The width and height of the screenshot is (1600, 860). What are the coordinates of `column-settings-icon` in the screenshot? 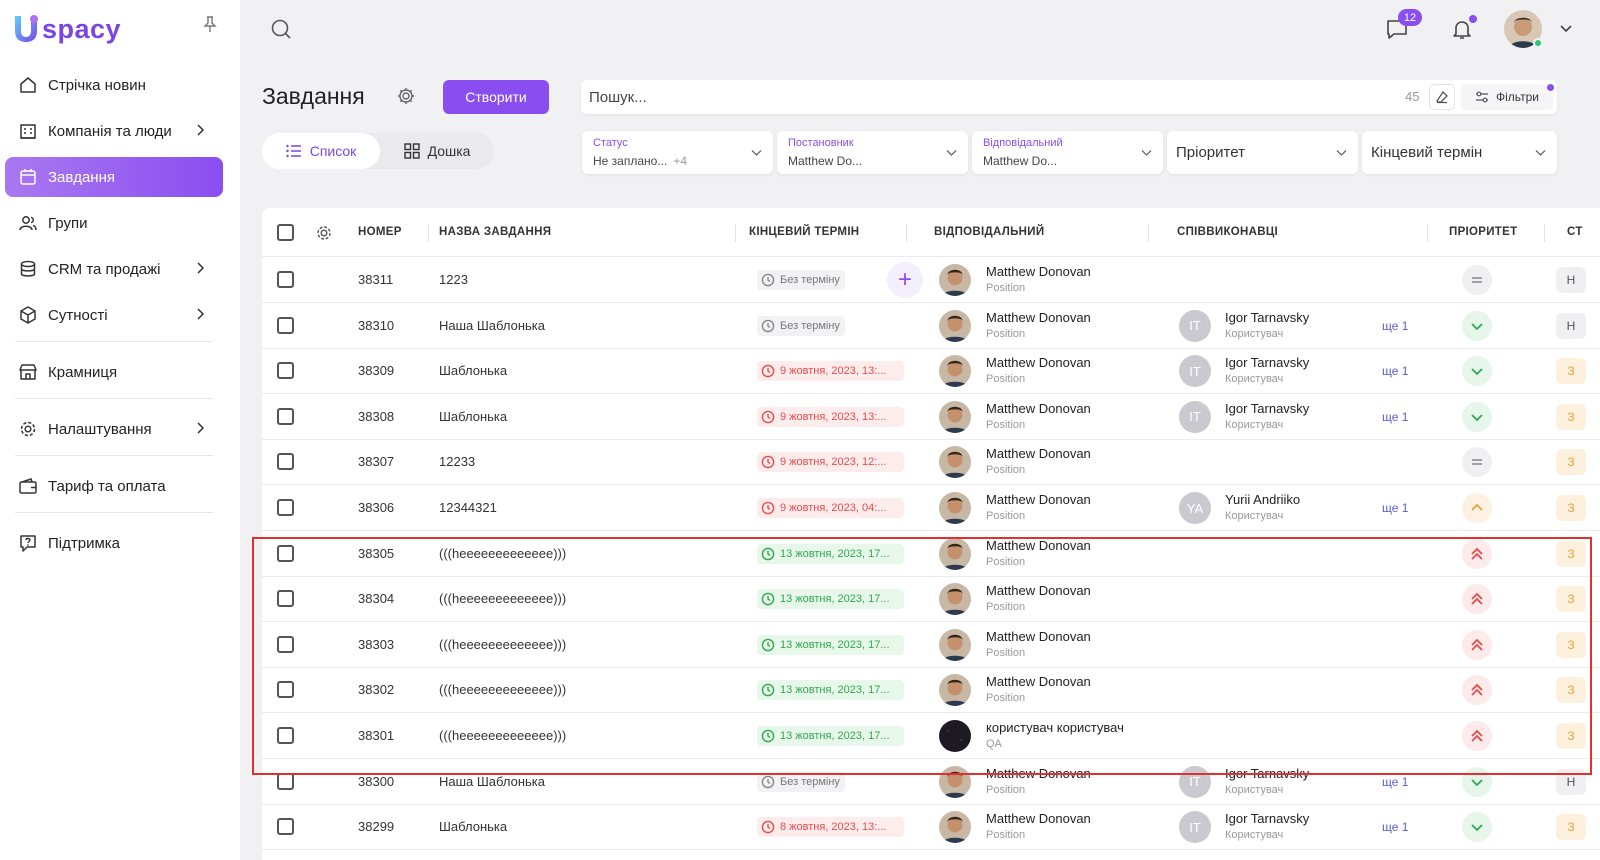 It's located at (324, 233).